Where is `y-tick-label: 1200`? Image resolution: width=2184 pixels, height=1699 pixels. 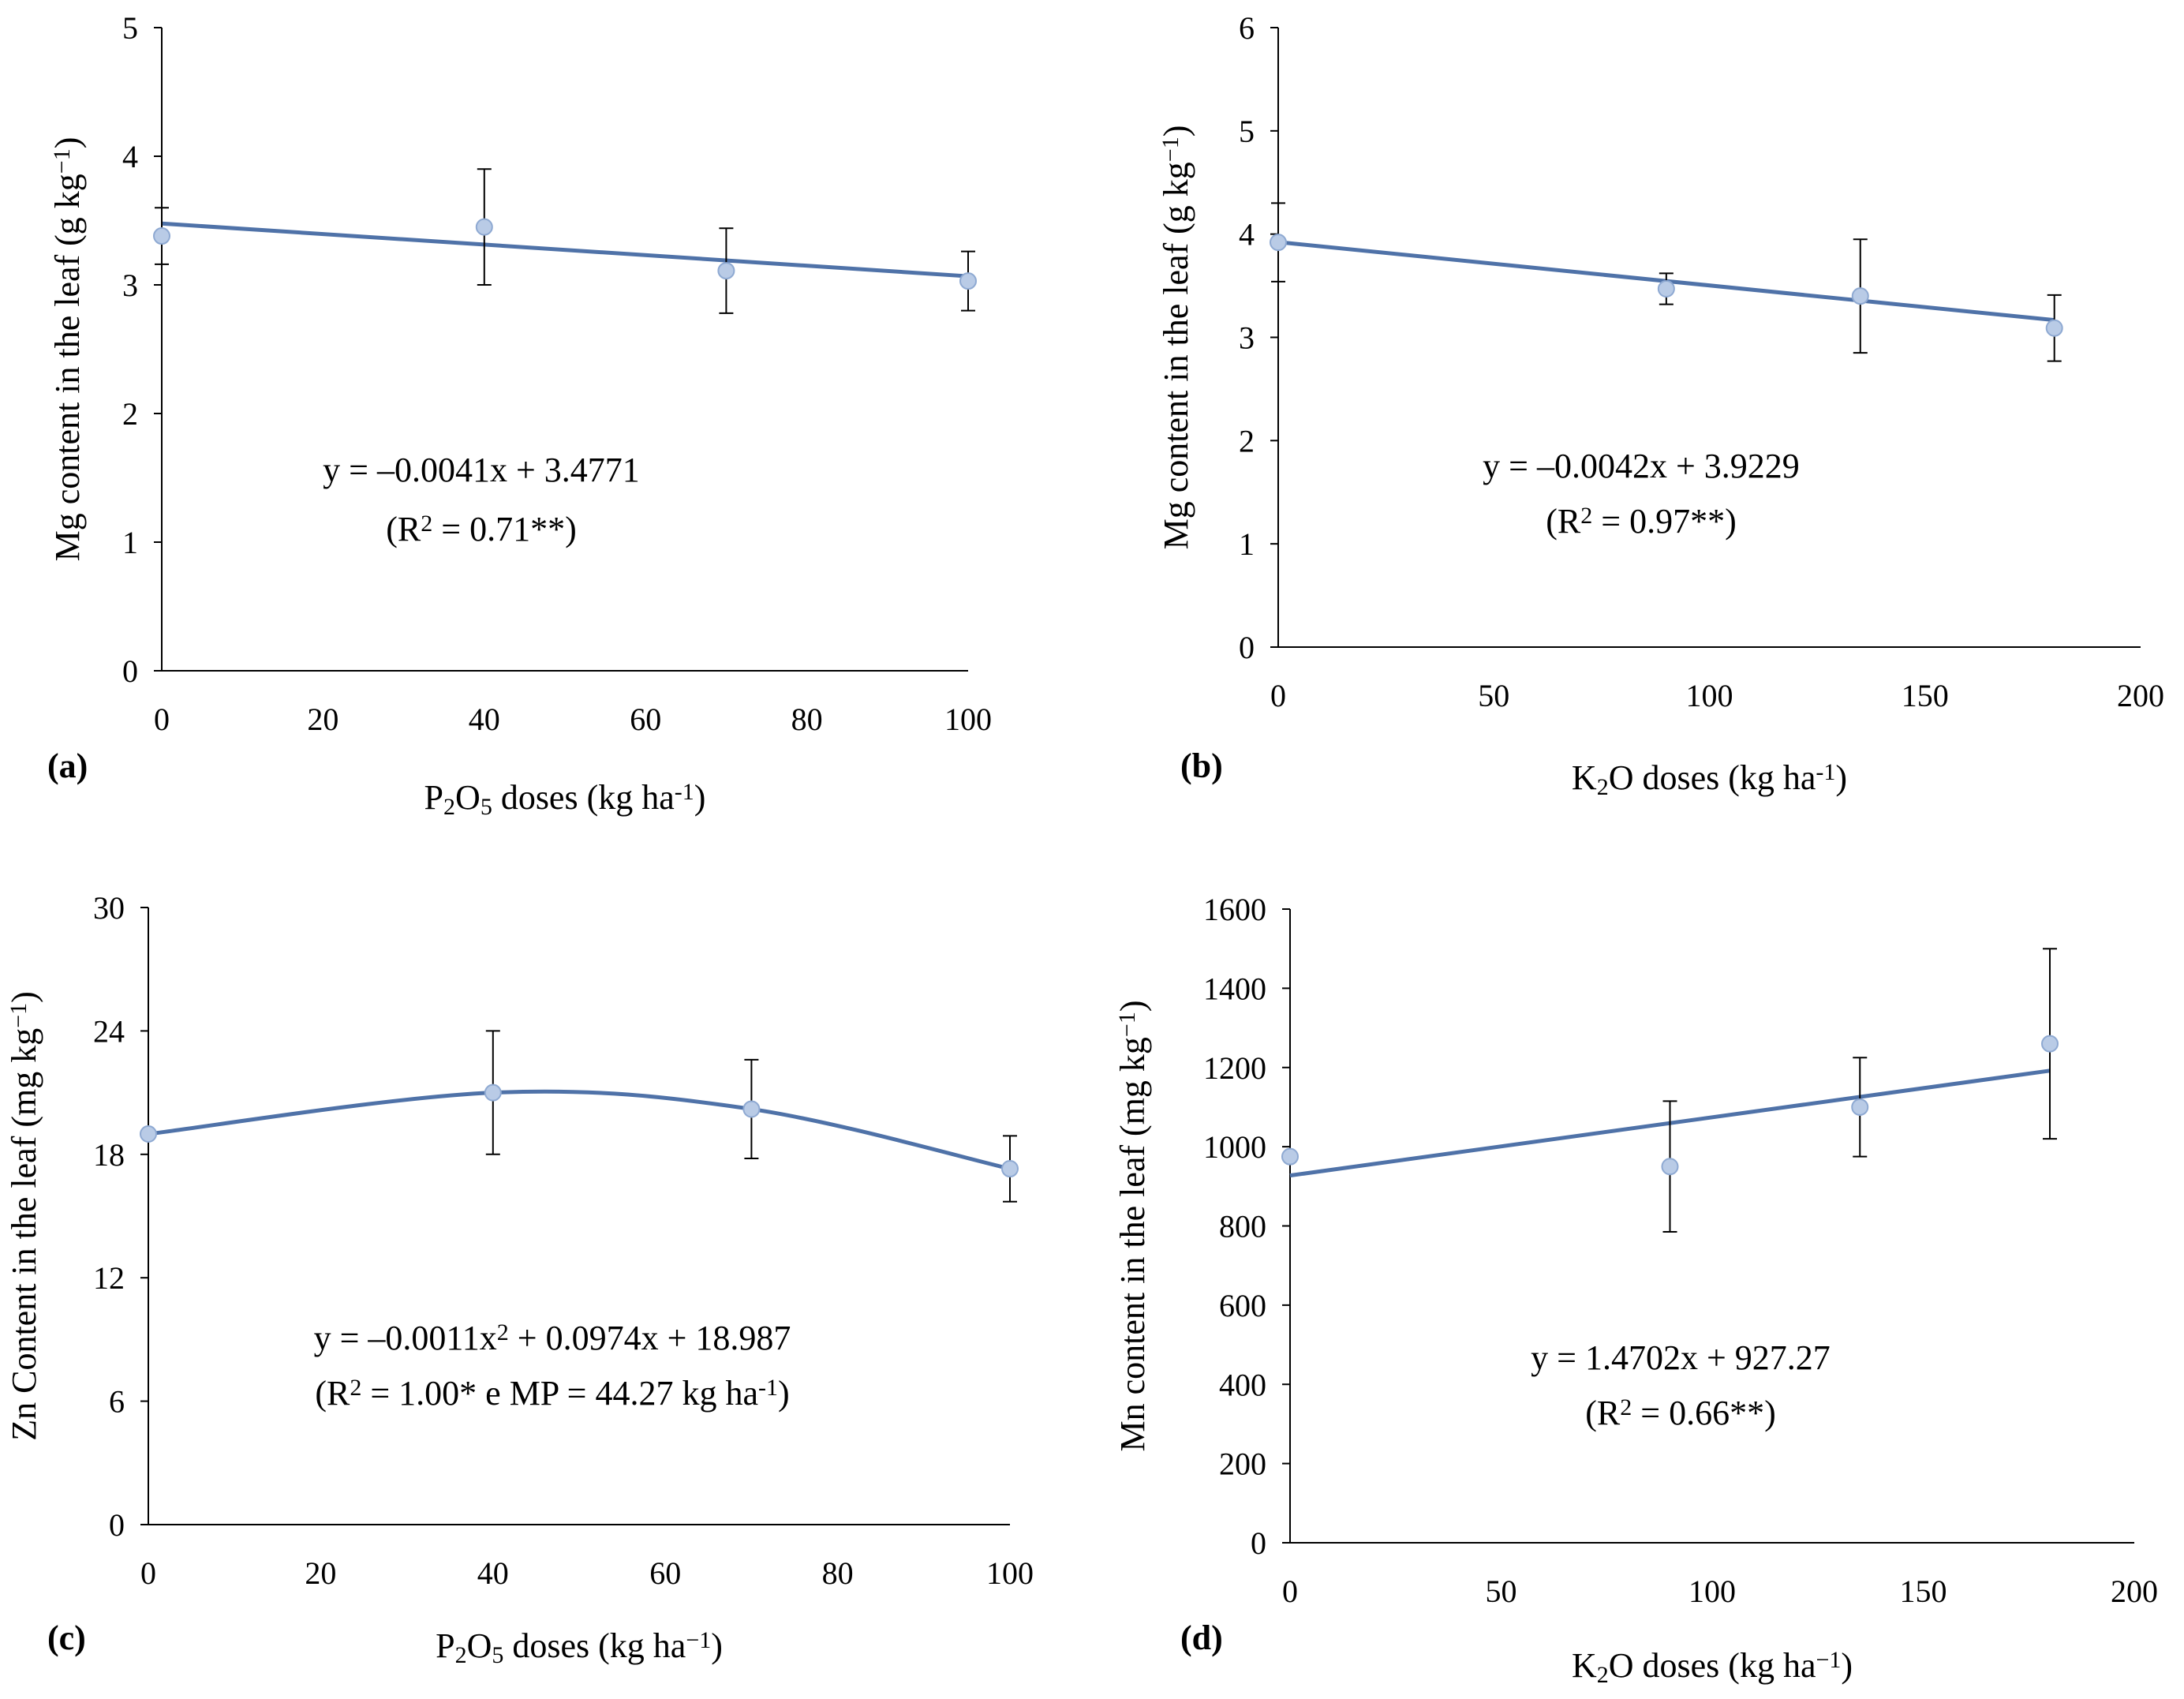 y-tick-label: 1200 is located at coordinates (1234, 1068).